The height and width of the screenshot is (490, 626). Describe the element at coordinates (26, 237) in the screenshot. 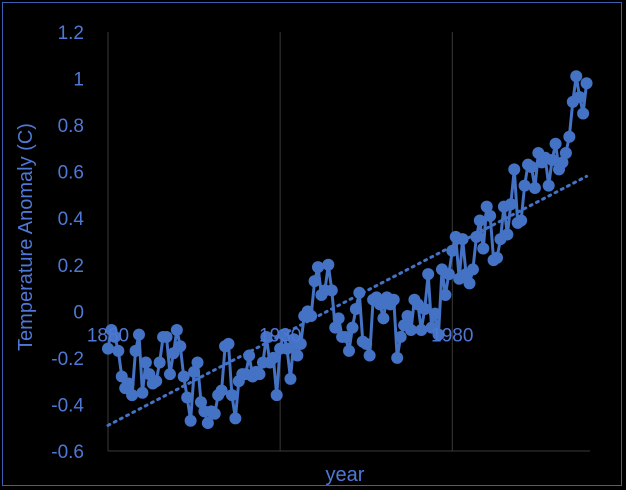

I see `y-axis-title: Temperature Anomaly (C)` at that location.